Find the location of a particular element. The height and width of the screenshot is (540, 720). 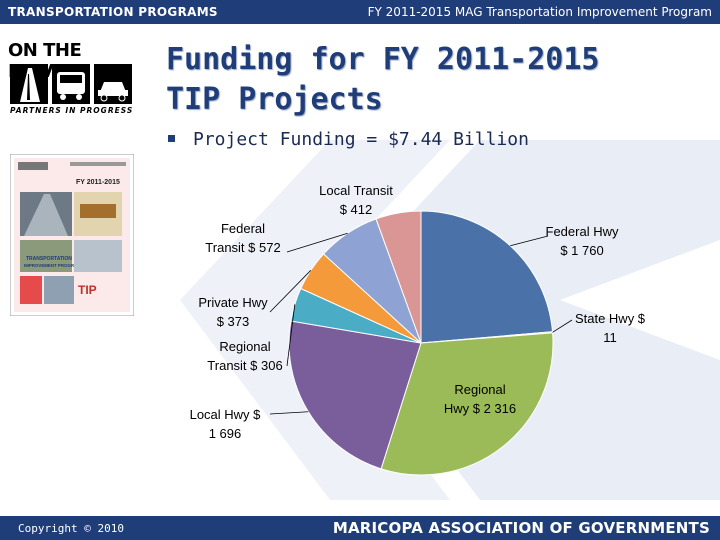

organization-name: MARICOPA ASSOCIATION OF GOVERNMENTS is located at coordinates (521, 528).